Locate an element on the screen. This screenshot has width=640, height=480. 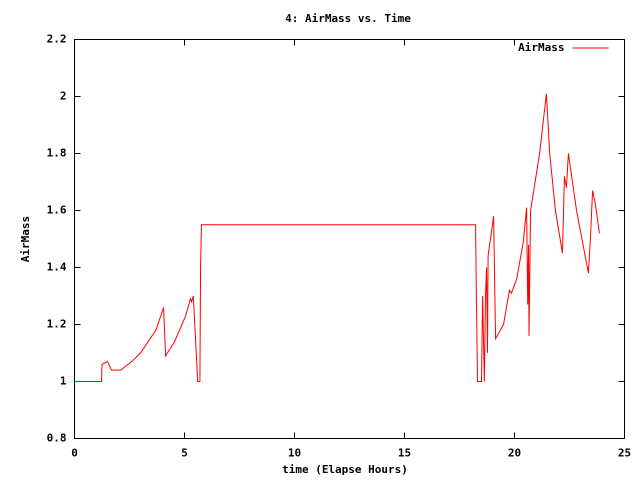
y-tick-label: 1.6 is located at coordinates (57, 210).